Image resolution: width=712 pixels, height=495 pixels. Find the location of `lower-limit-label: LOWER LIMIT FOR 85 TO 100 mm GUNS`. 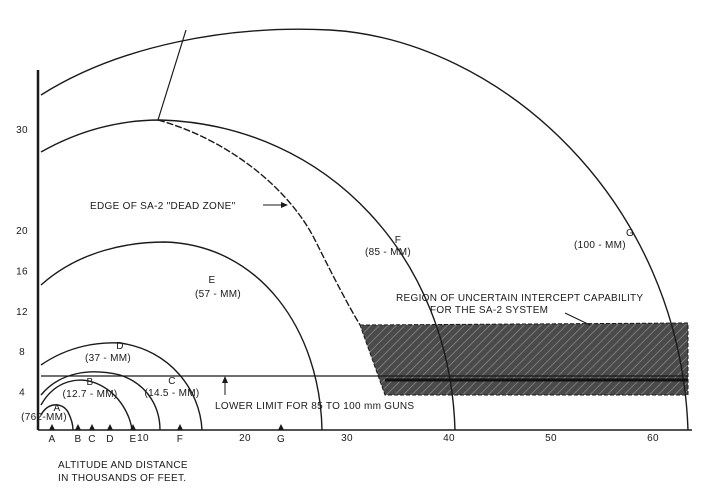

lower-limit-label: LOWER LIMIT FOR 85 TO 100 mm GUNS is located at coordinates (314, 406).